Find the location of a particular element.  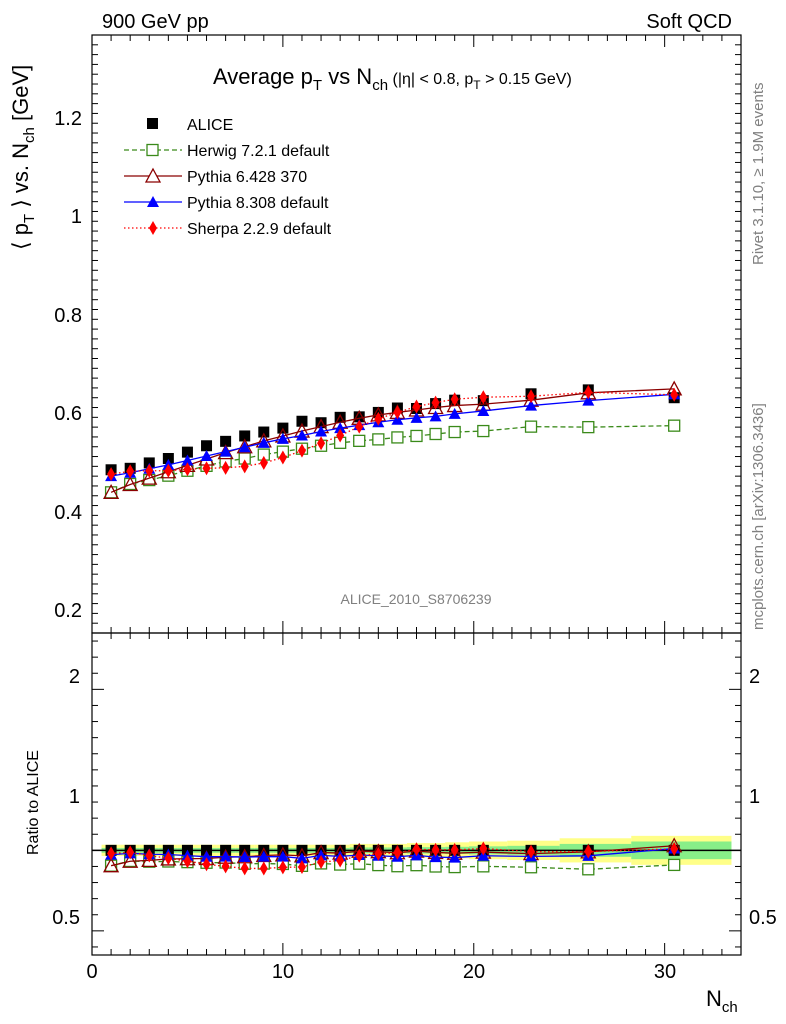

legend-label: Pythia 6.428 370 is located at coordinates (247, 177).